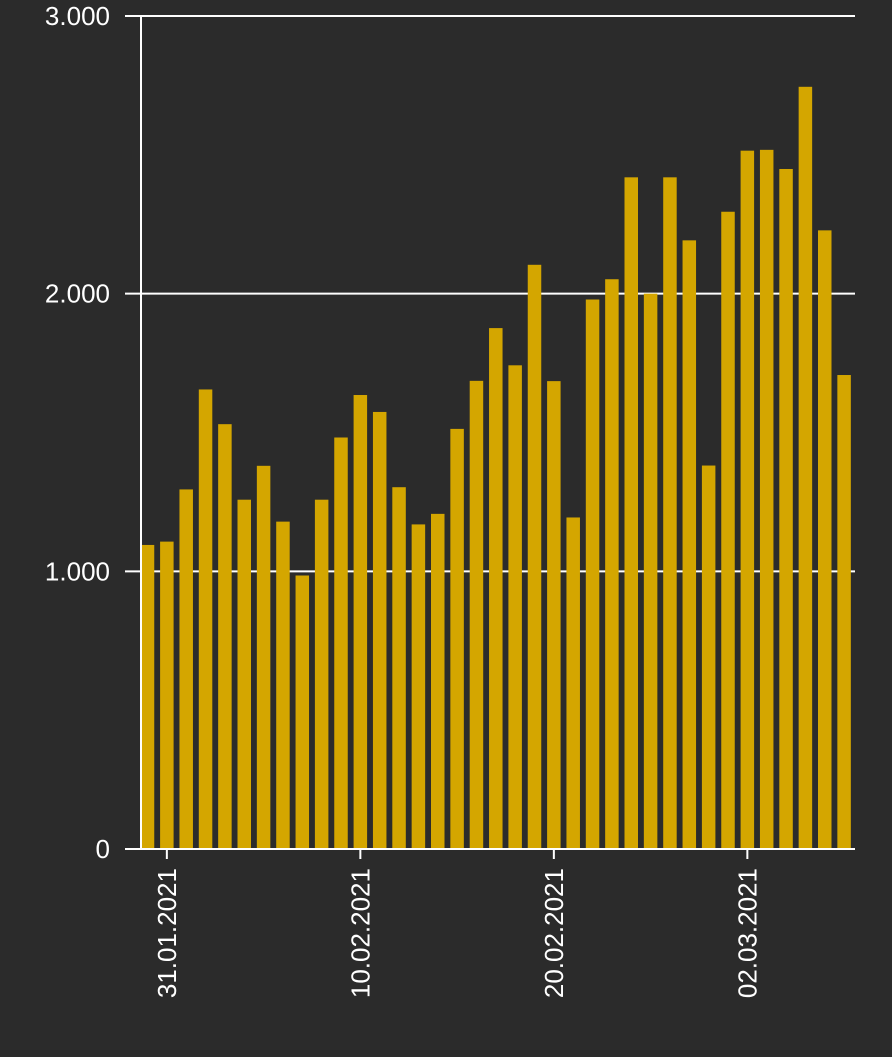 Image resolution: width=892 pixels, height=1057 pixels. Describe the element at coordinates (167, 933) in the screenshot. I see `x-tick-label: 31.01.2021` at that location.